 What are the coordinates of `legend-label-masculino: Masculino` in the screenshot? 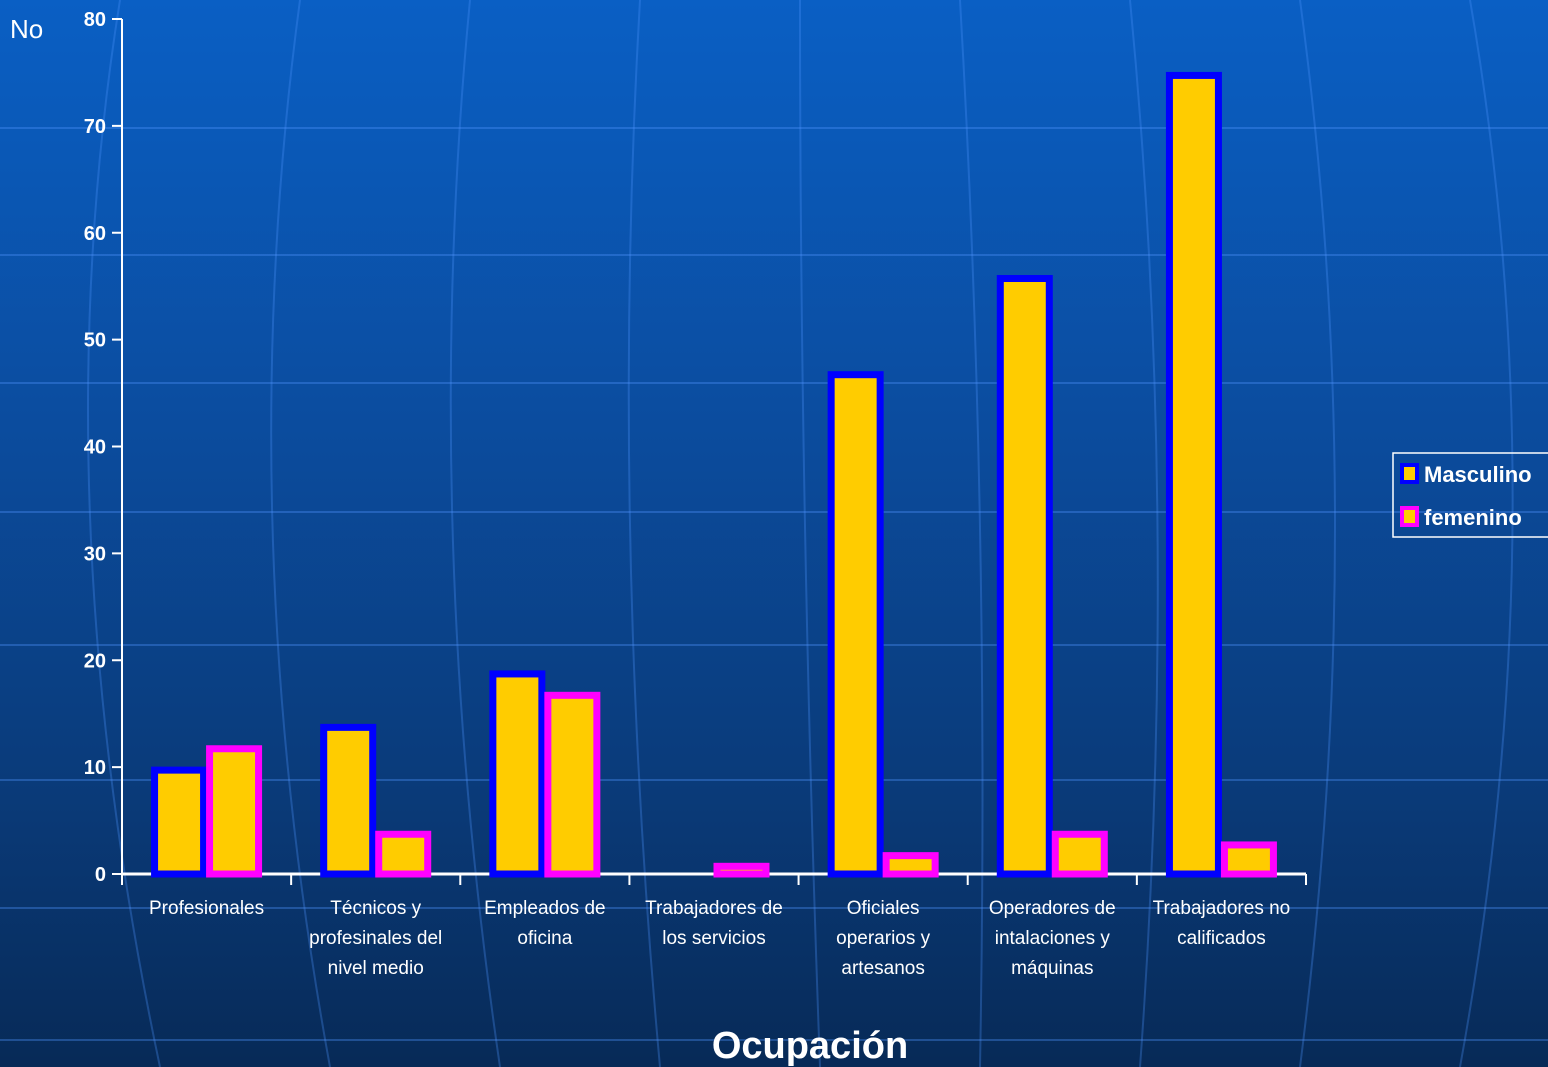 It's located at (1478, 474).